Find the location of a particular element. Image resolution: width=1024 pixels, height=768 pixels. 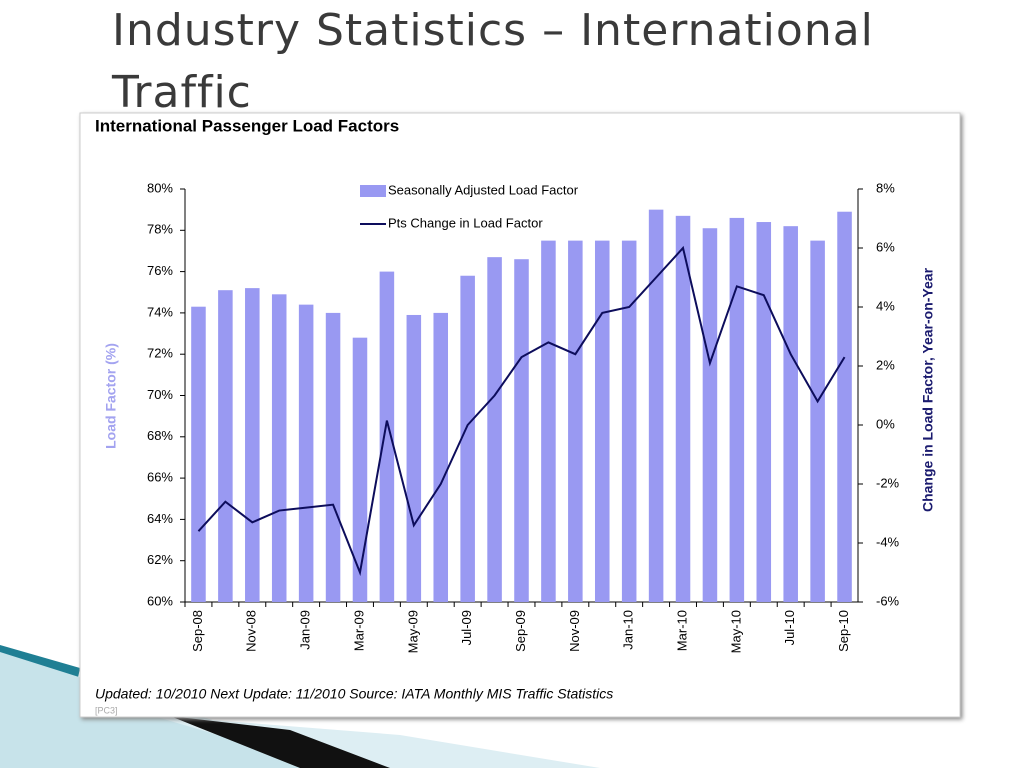

y-tick-label: 66% is located at coordinates (160, 477).